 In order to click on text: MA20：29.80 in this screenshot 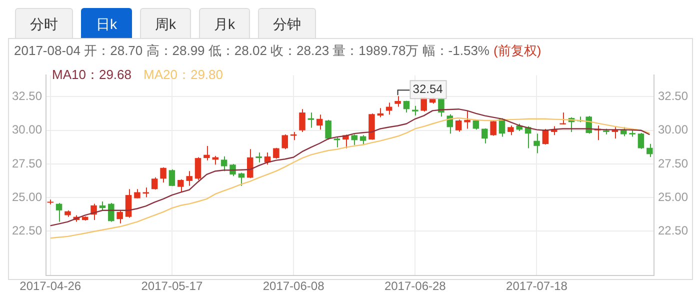, I will do `click(183, 74)`.